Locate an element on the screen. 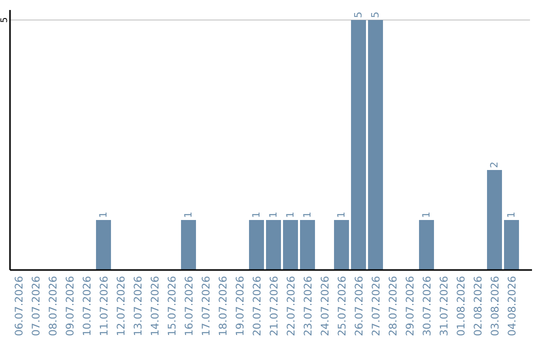 This screenshot has width=540, height=340. x-tick-label: 28.07.2026 is located at coordinates (394, 306).